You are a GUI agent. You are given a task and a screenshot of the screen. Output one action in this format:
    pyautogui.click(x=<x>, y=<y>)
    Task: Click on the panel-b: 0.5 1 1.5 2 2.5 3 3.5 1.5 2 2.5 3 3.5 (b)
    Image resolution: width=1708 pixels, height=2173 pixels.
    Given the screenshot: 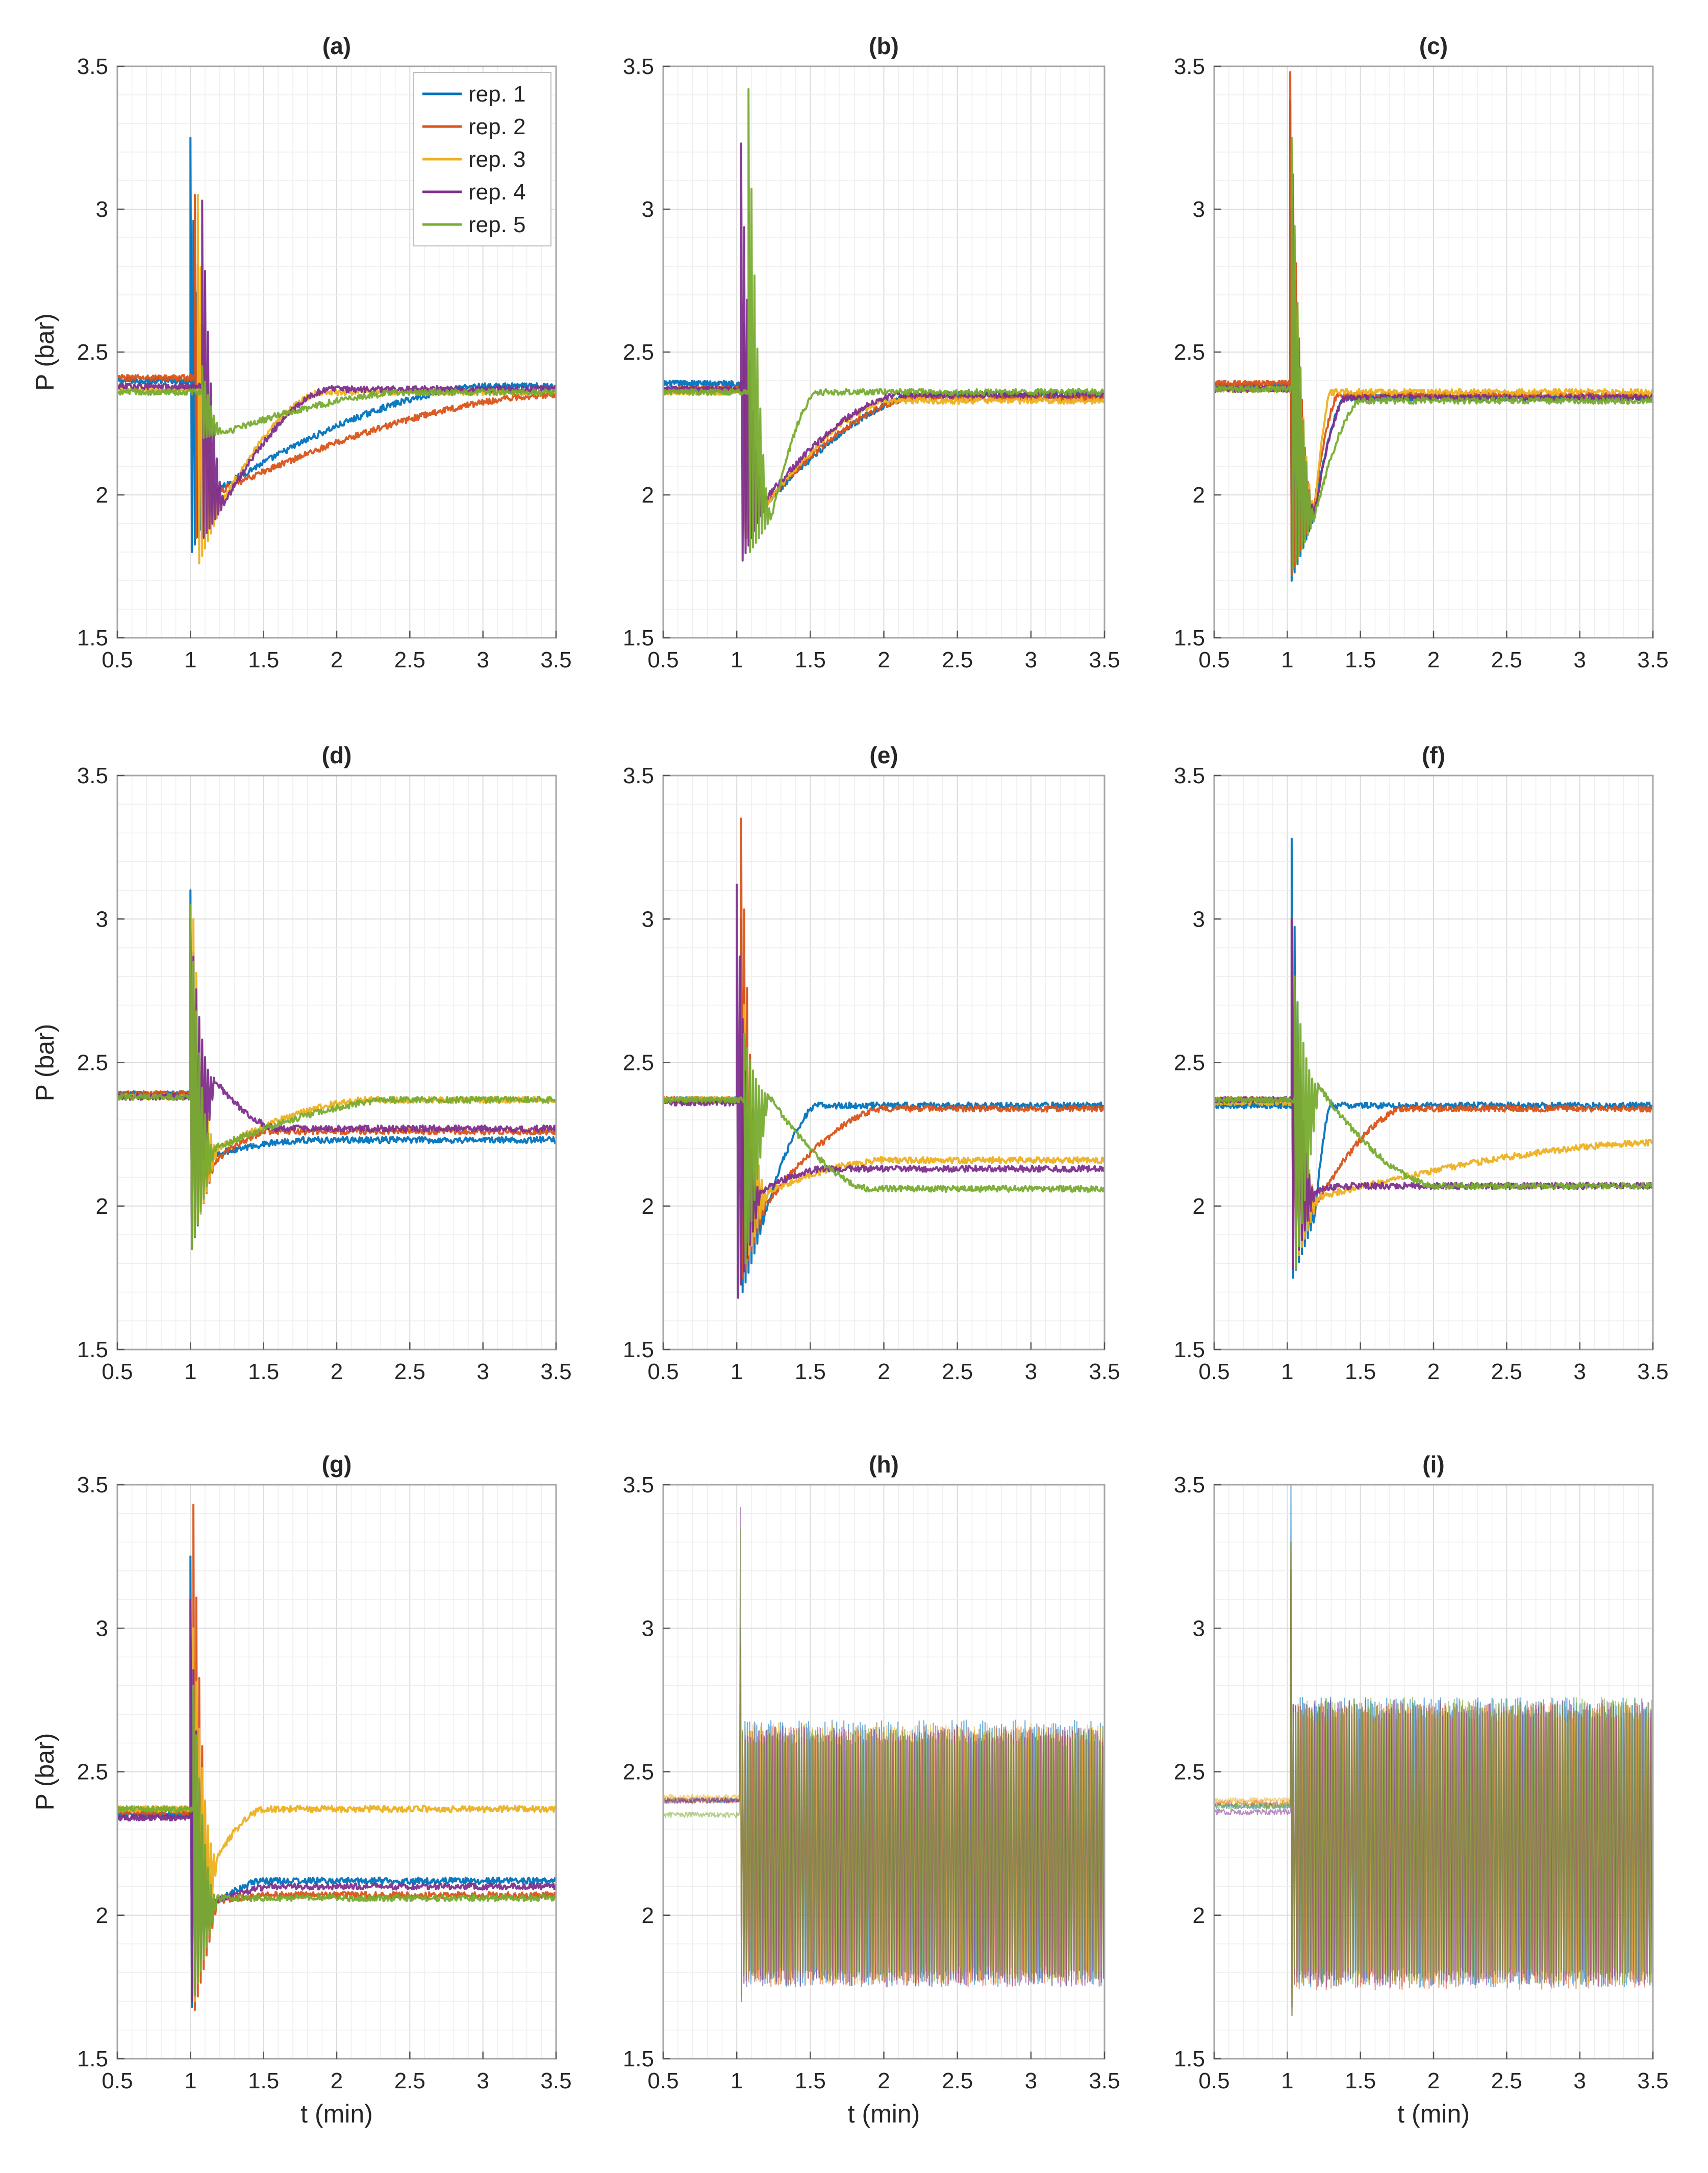 What is the action you would take?
    pyautogui.click(x=871, y=352)
    